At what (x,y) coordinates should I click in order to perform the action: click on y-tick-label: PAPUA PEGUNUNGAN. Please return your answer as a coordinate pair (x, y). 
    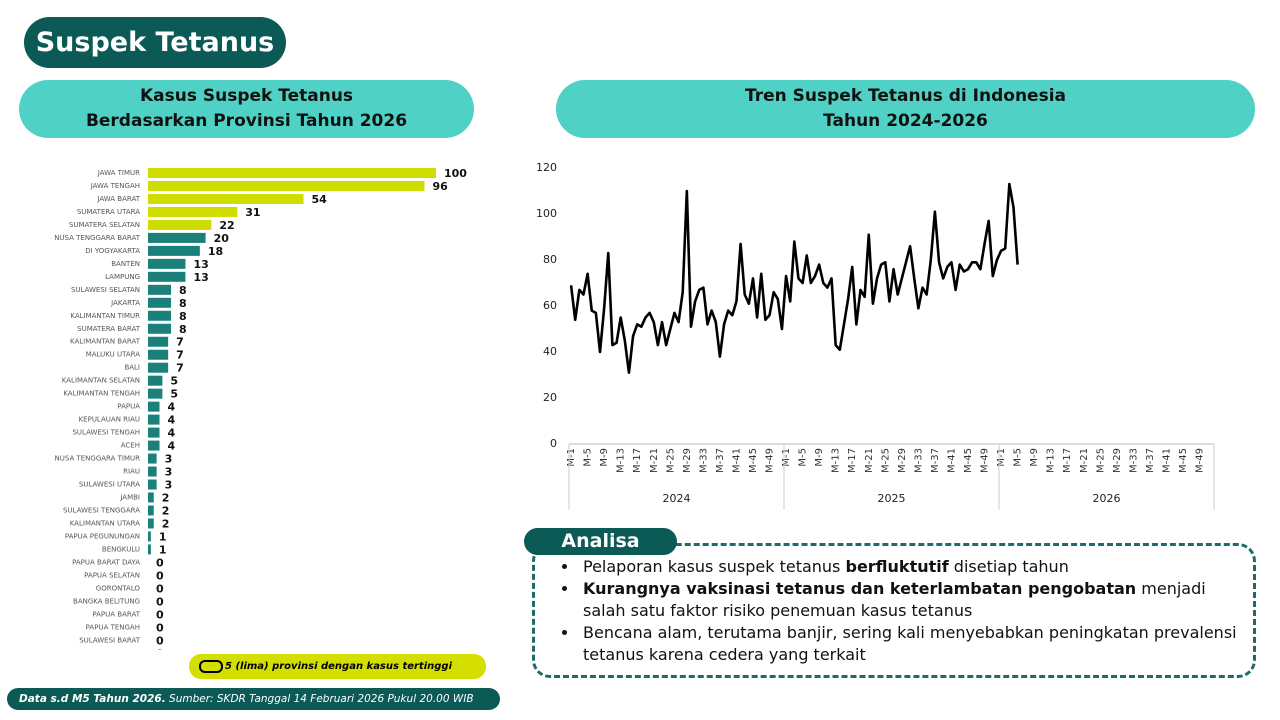
    Looking at the image, I should click on (102, 536).